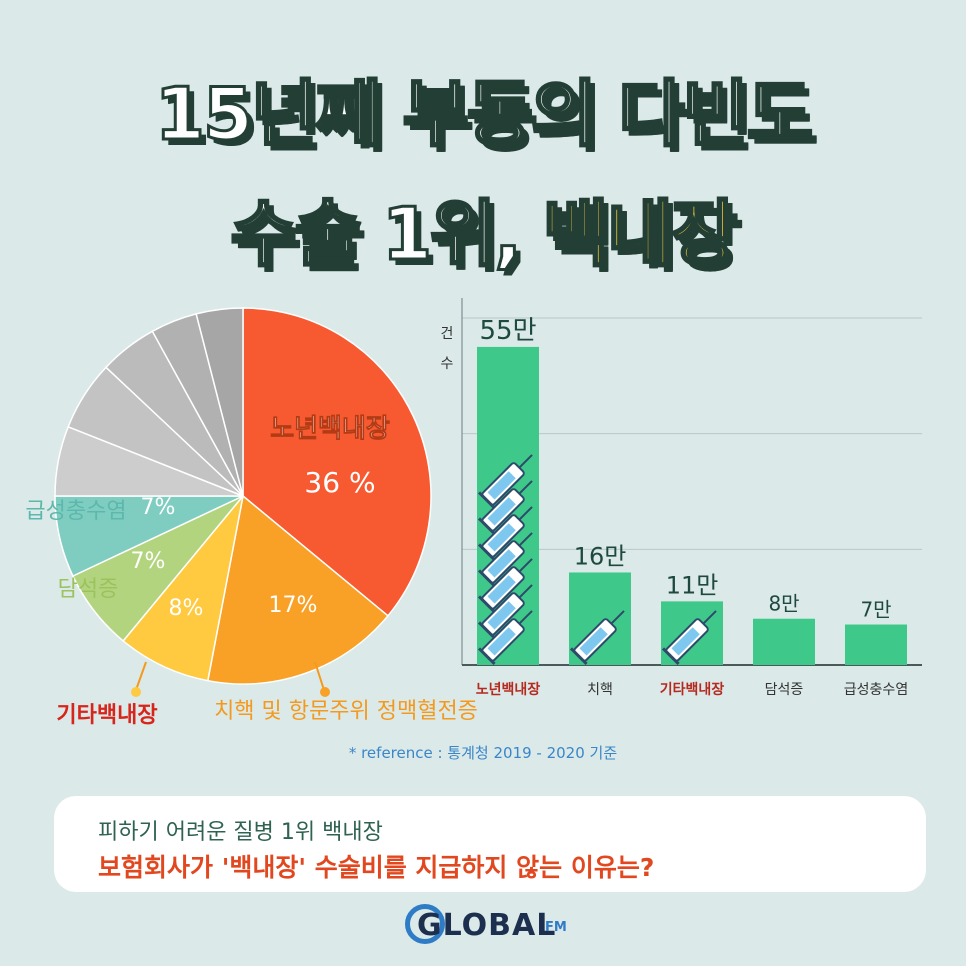  I want to click on x-tick-label: 담석증, so click(784, 690).